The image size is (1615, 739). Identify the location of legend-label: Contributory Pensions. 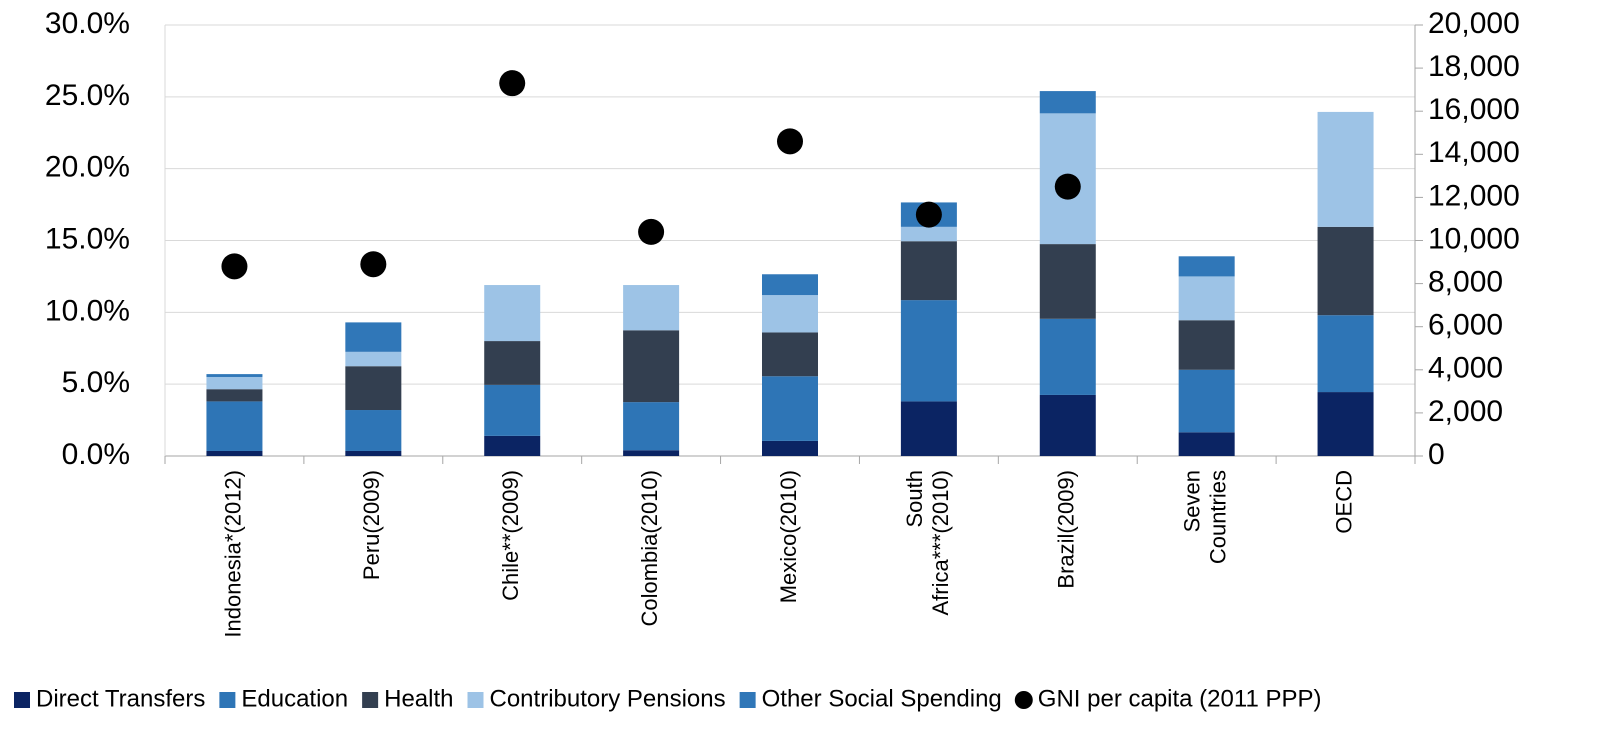
(608, 698).